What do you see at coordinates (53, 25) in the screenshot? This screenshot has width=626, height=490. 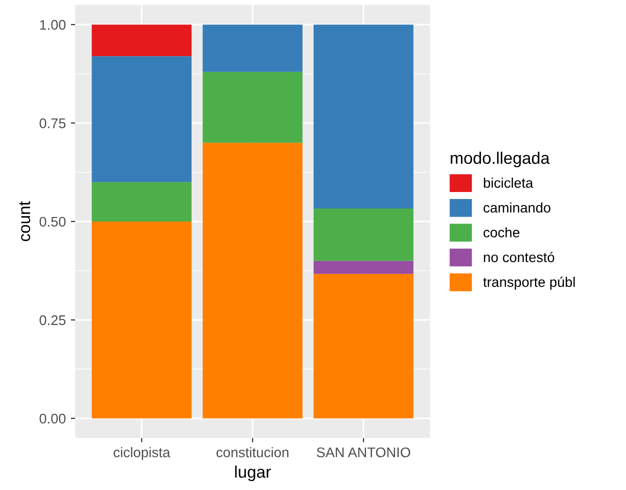 I see `y-tick-label: 1.00` at bounding box center [53, 25].